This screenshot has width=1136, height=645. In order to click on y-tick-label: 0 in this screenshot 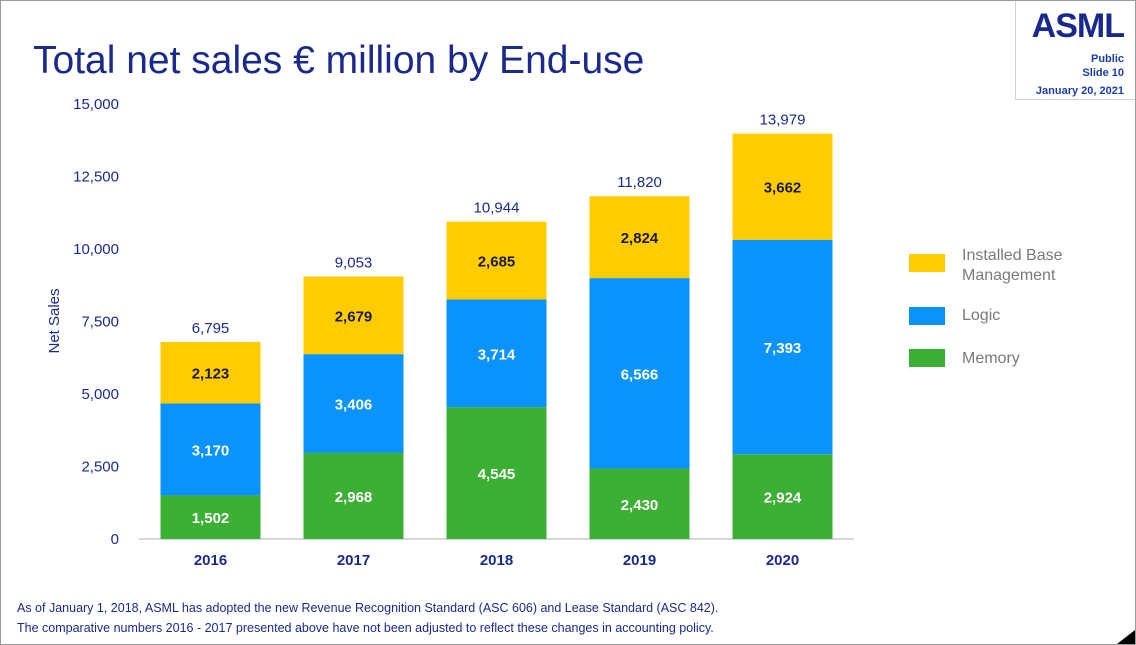, I will do `click(115, 539)`.